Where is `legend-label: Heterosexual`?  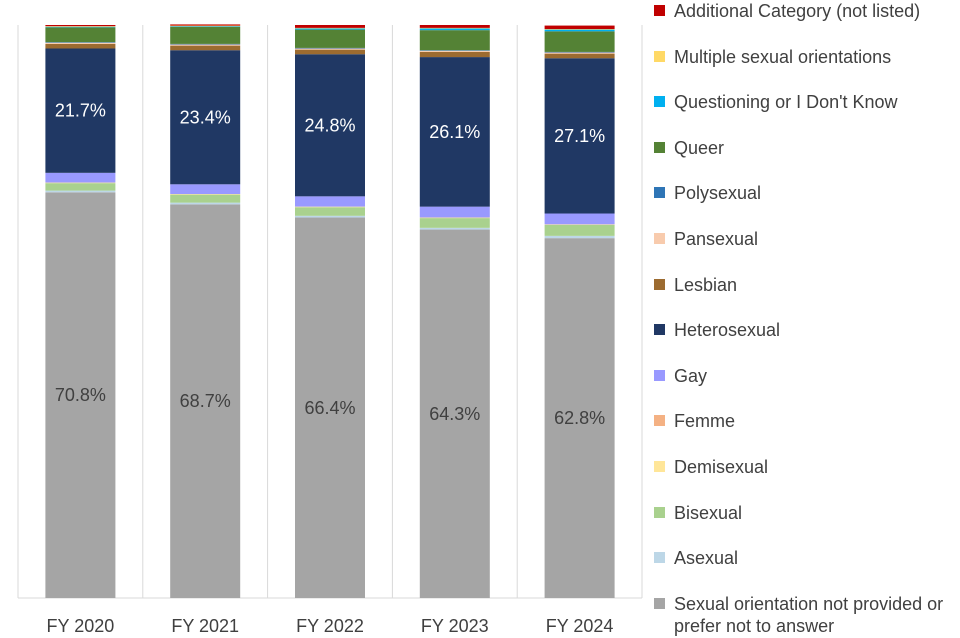
legend-label: Heterosexual is located at coordinates (727, 330).